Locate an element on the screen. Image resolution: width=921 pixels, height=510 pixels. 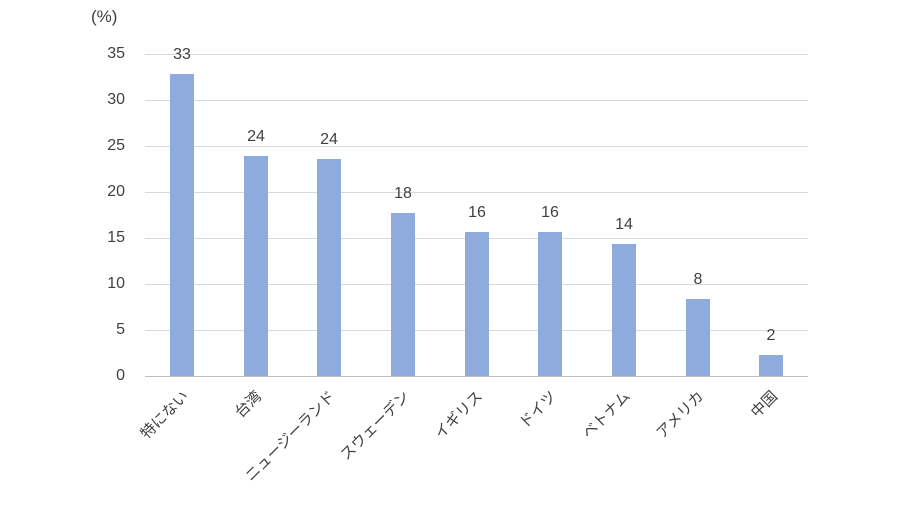
y-axis-tick-label: 20 is located at coordinates (116, 191).